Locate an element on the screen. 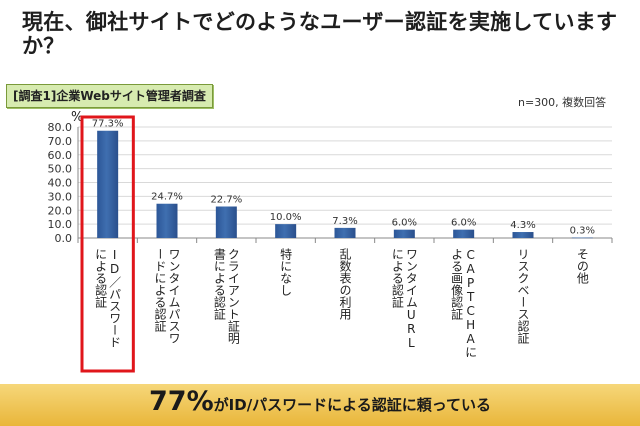  y-tick-label: 10.0 is located at coordinates (60, 224).